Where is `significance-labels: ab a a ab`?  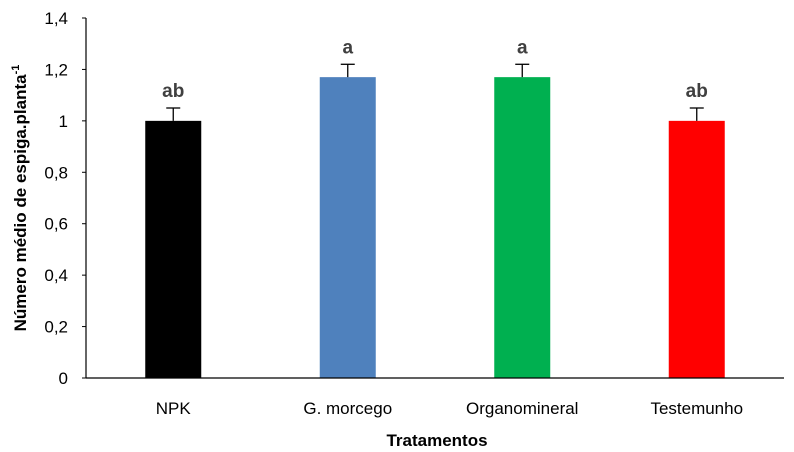
significance-labels: ab a a ab is located at coordinates (435, 69).